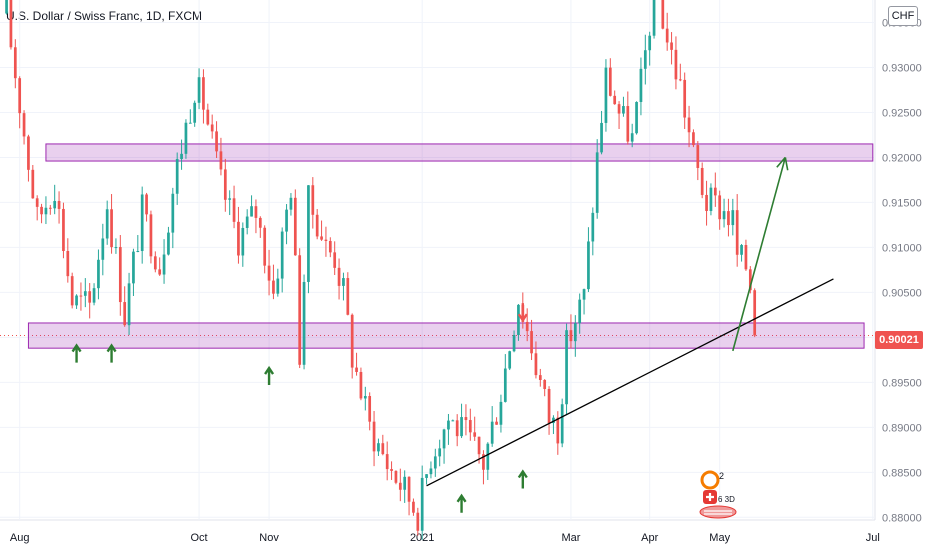  What do you see at coordinates (446, 335) in the screenshot?
I see `support-zone` at bounding box center [446, 335].